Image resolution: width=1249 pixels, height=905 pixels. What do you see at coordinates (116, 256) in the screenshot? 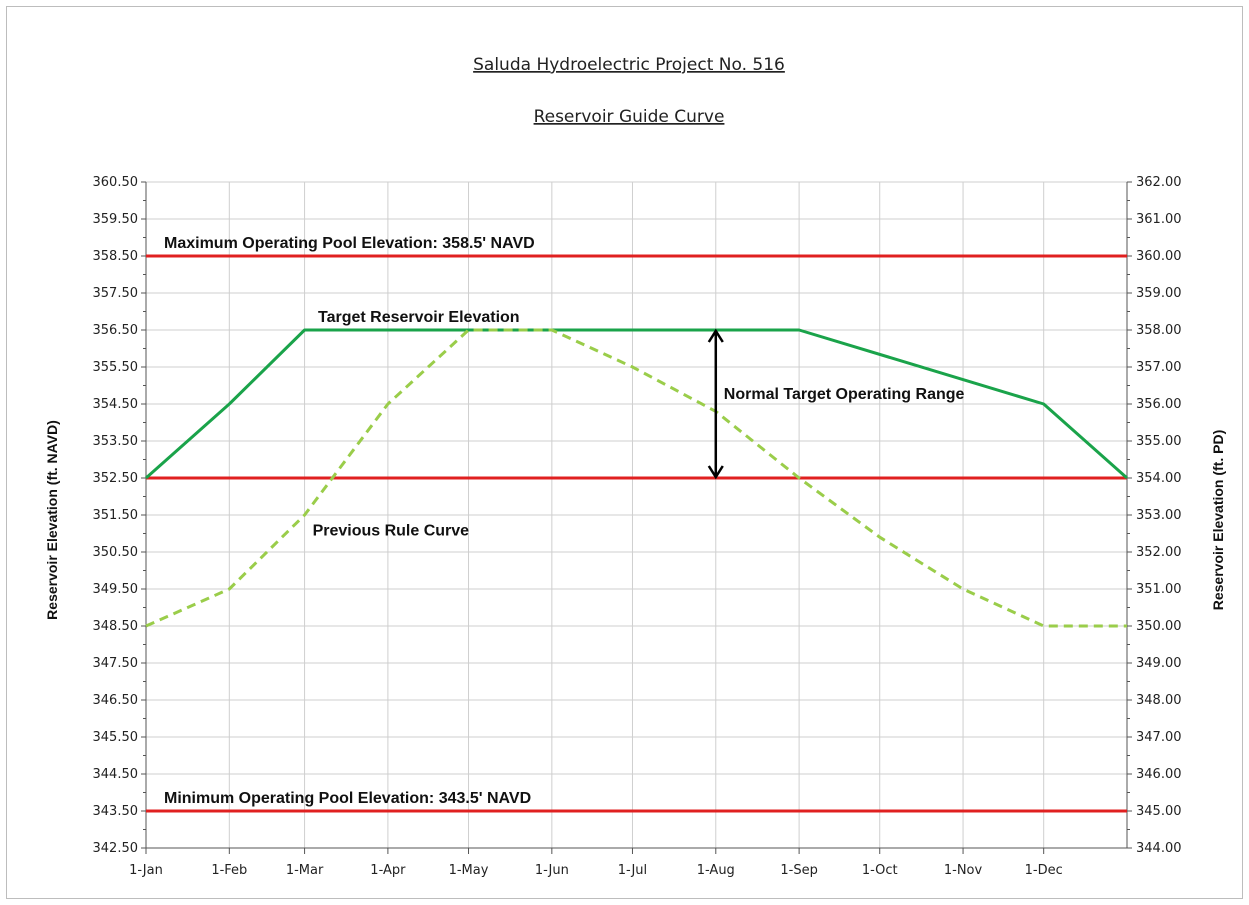
I see `y-tick-label-left: 358.50` at bounding box center [116, 256].